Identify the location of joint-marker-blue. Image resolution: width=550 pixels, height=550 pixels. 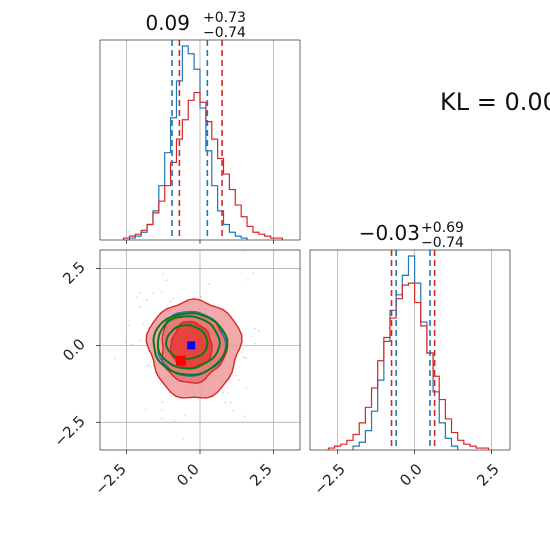
(191, 345).